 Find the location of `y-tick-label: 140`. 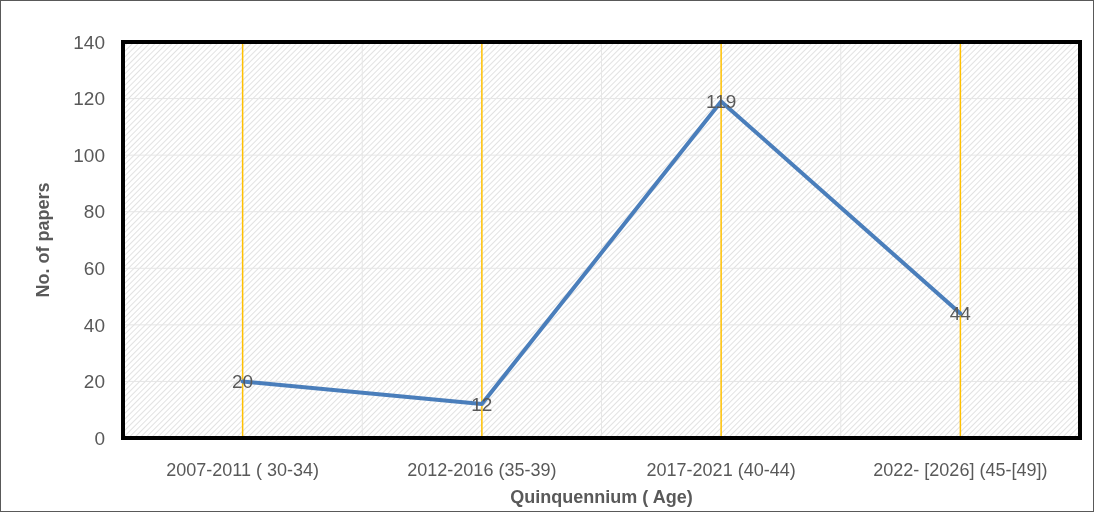

y-tick-label: 140 is located at coordinates (89, 42).